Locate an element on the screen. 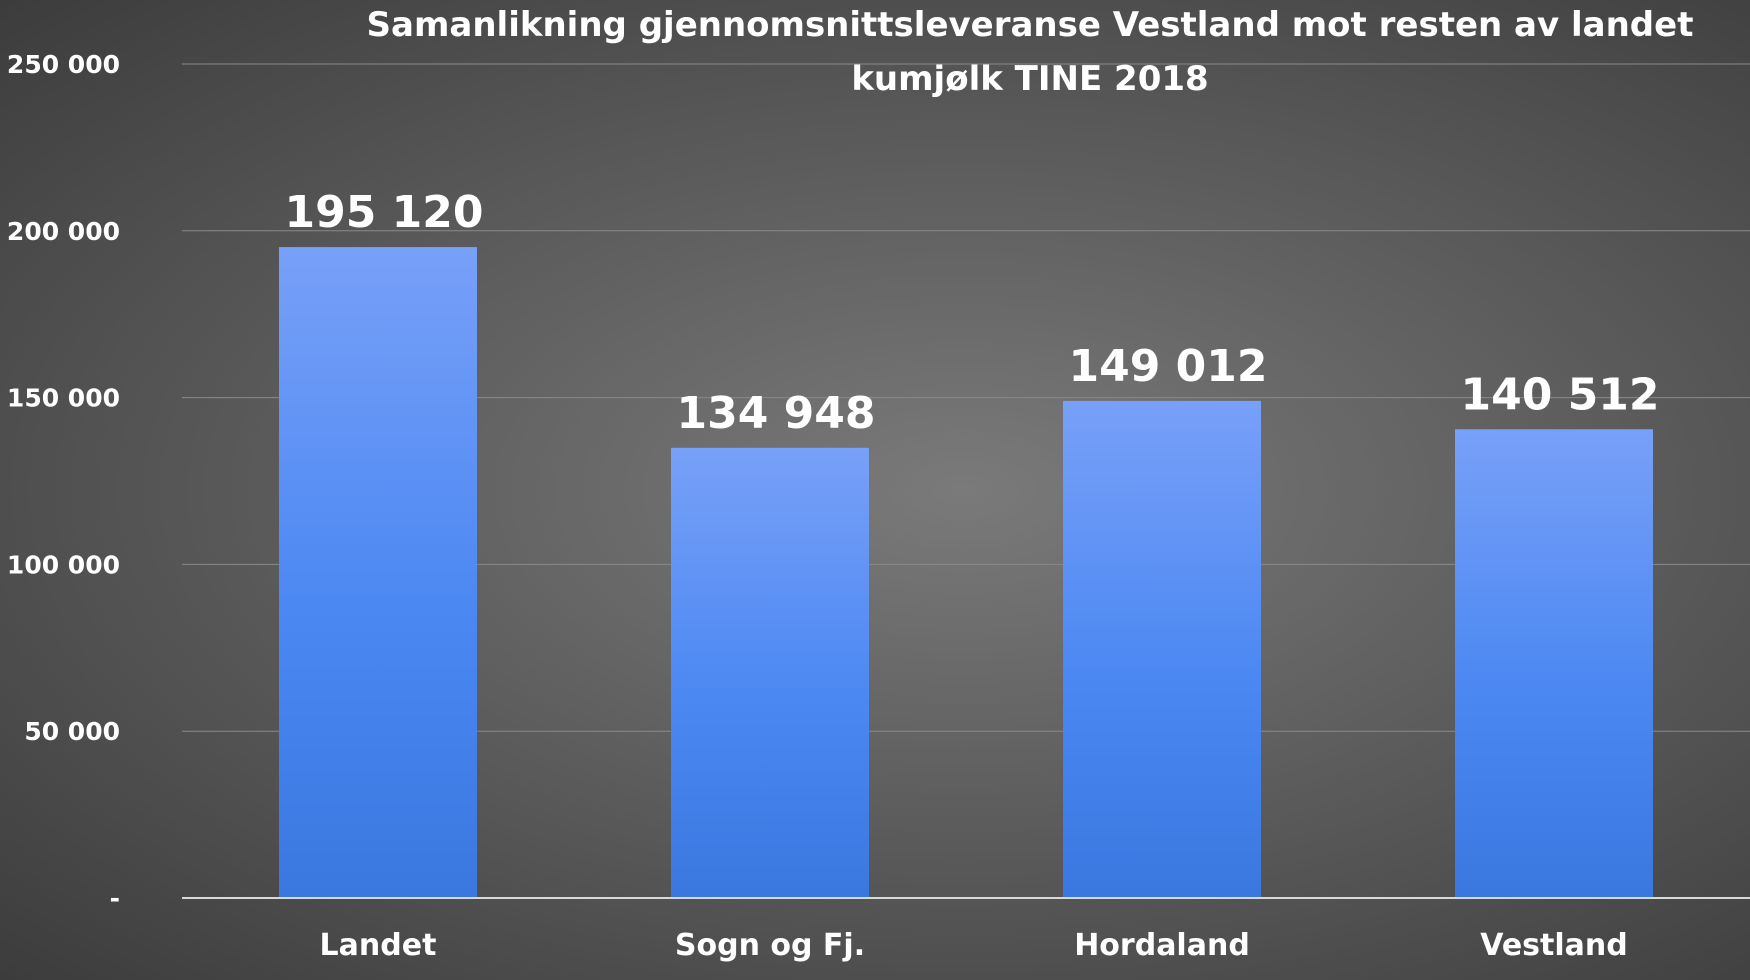  y-tick-label: - is located at coordinates (115, 898).